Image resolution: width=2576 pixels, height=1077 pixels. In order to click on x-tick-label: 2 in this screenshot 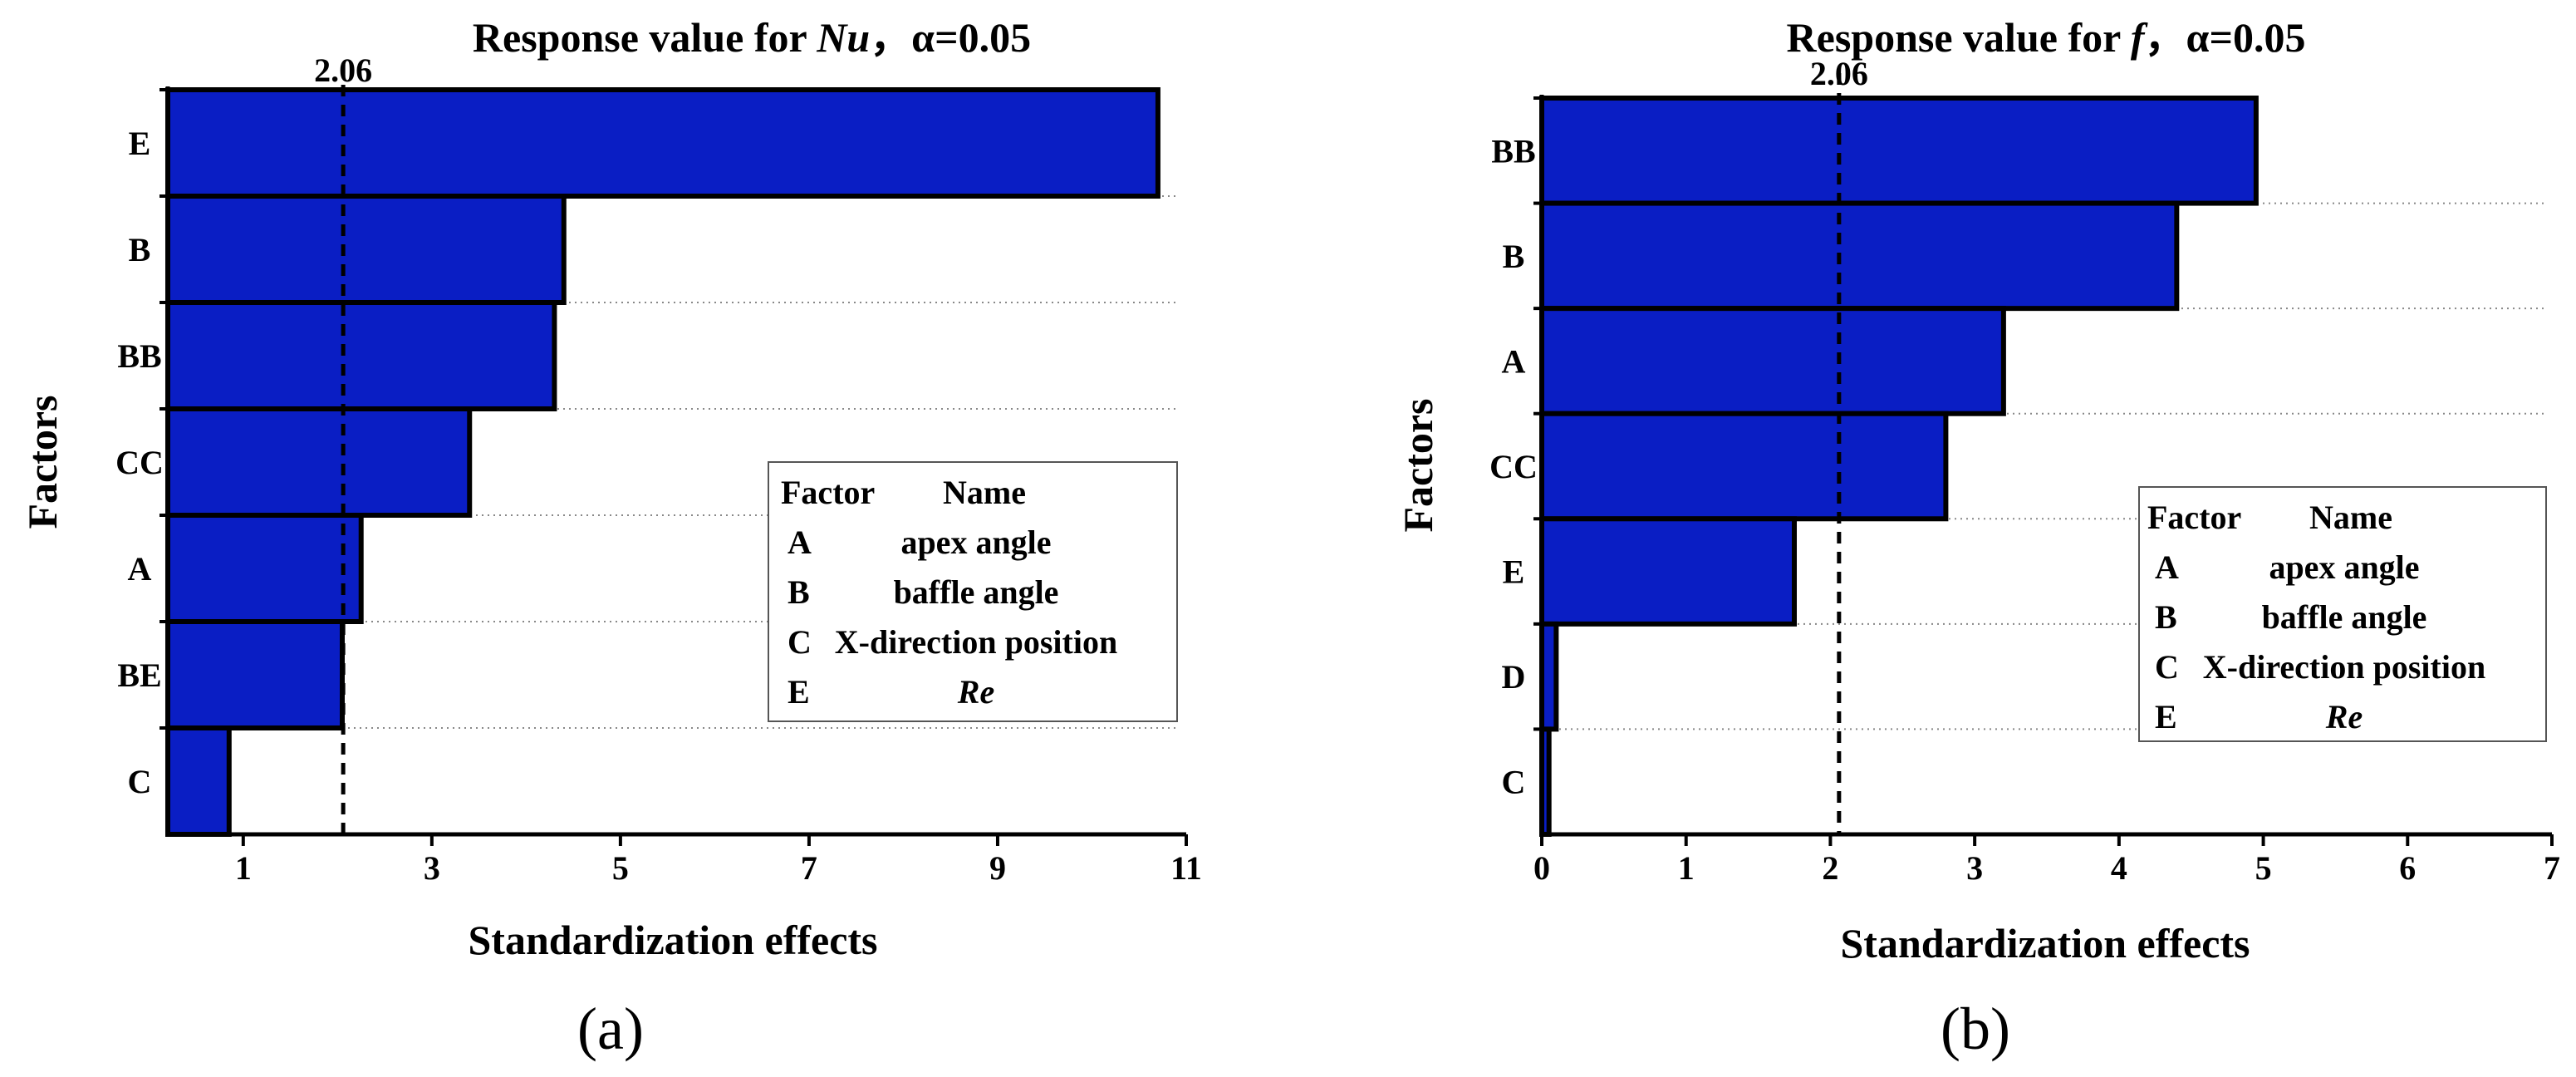, I will do `click(1830, 868)`.